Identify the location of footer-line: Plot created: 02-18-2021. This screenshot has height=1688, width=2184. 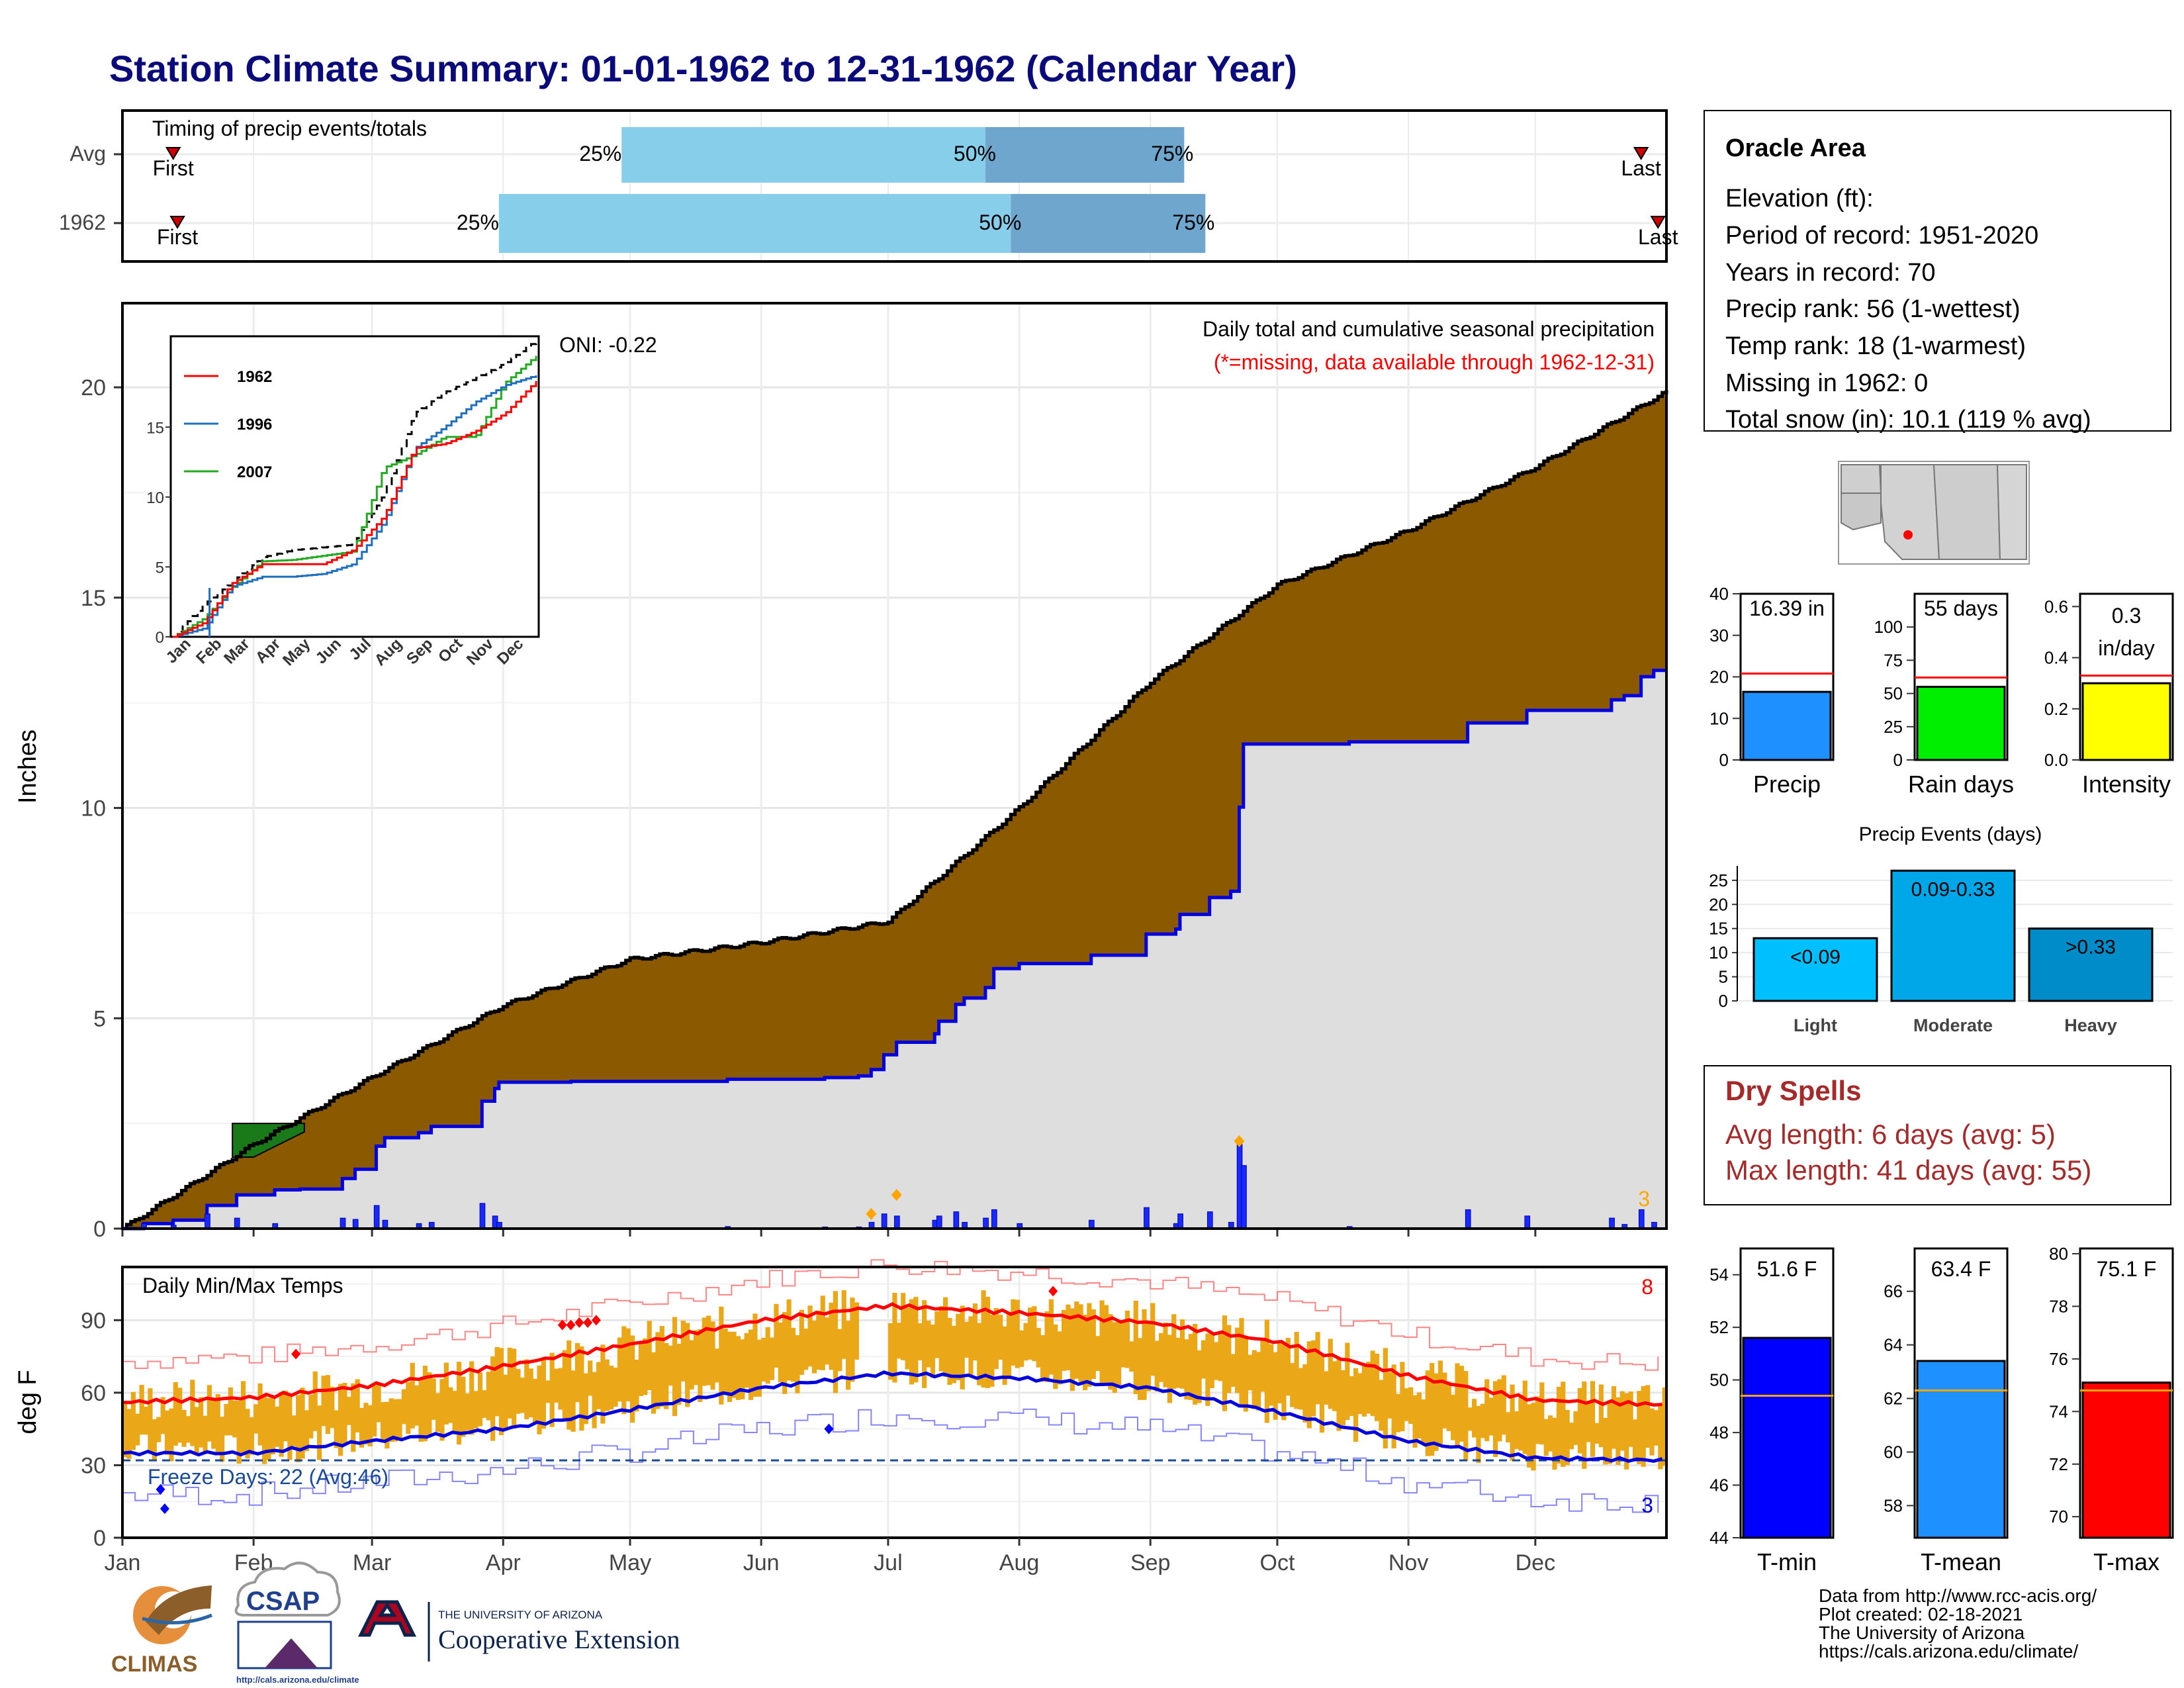
(1921, 1614).